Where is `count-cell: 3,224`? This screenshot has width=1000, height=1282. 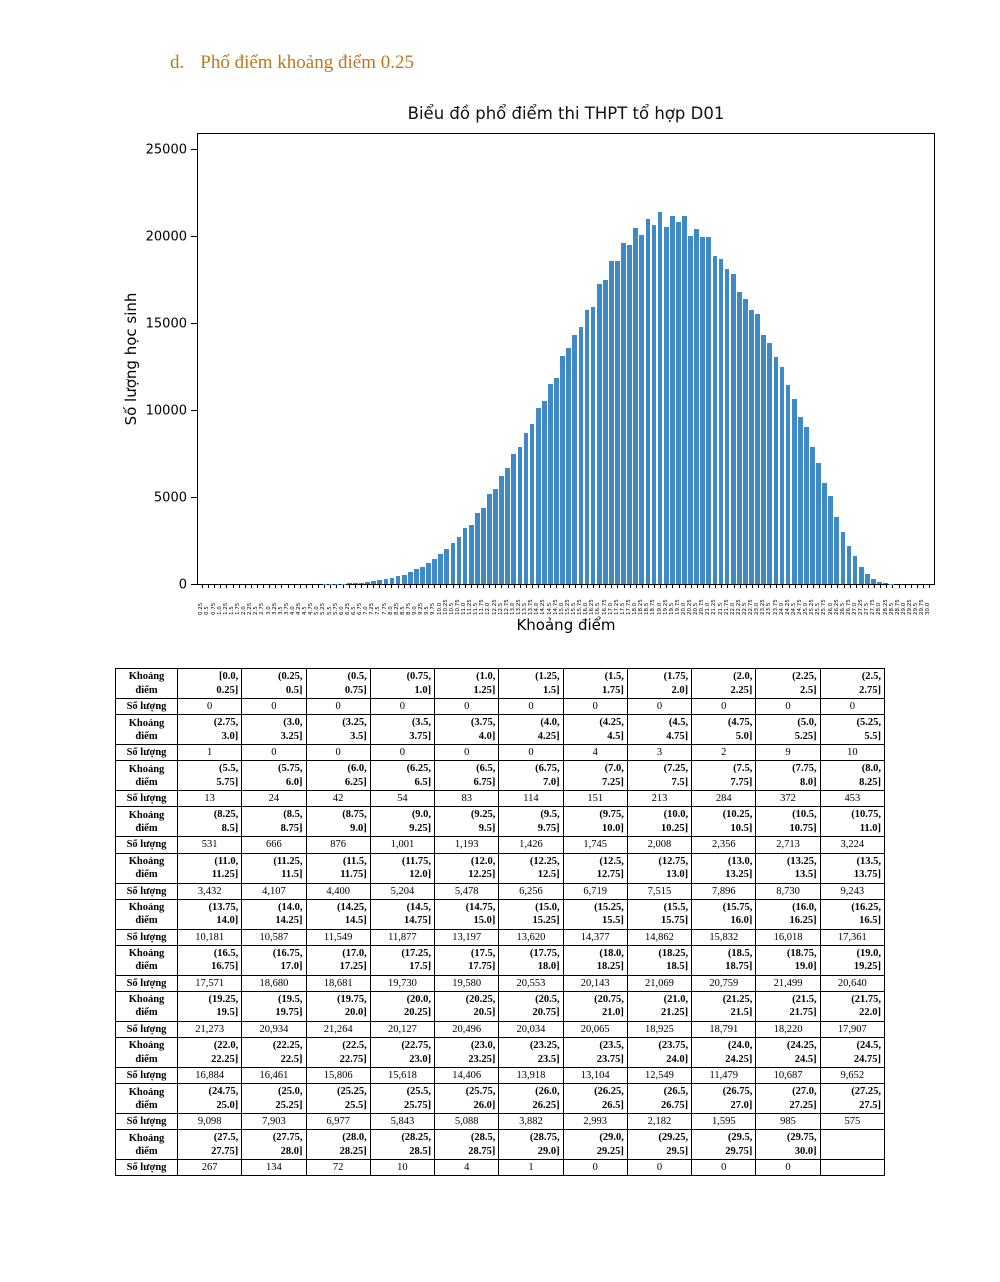 count-cell: 3,224 is located at coordinates (852, 845).